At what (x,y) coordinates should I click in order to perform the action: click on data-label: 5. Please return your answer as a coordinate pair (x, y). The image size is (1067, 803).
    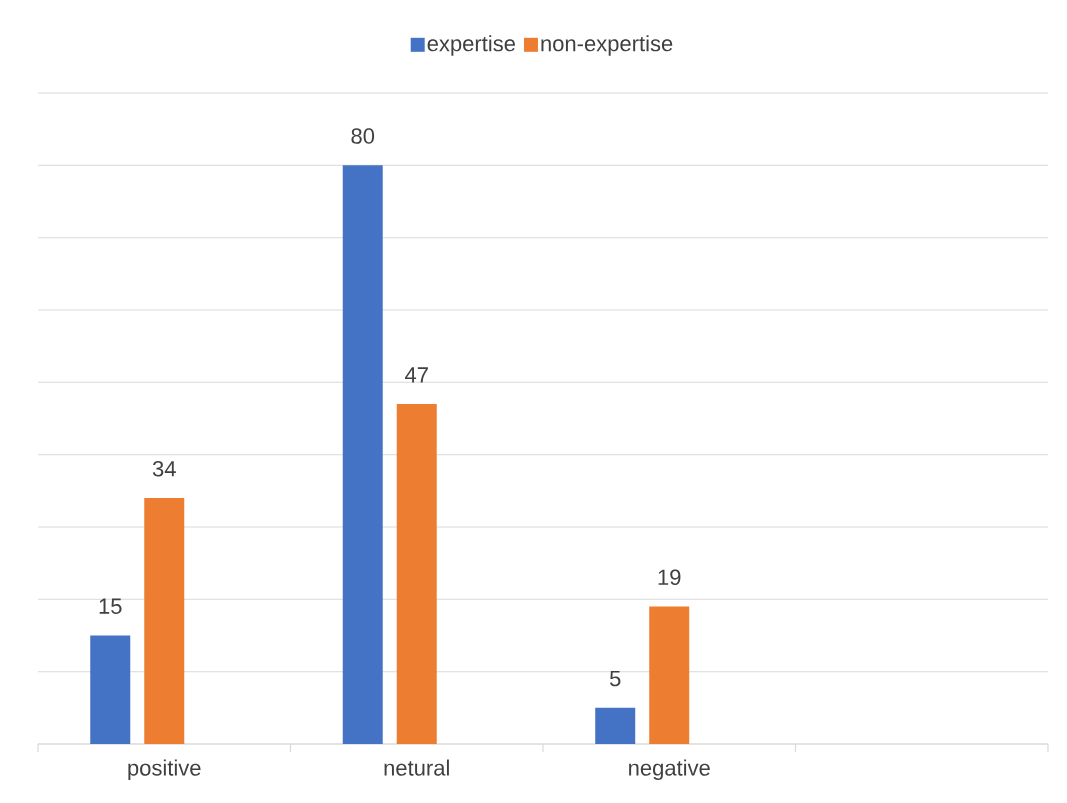
    Looking at the image, I should click on (615, 678).